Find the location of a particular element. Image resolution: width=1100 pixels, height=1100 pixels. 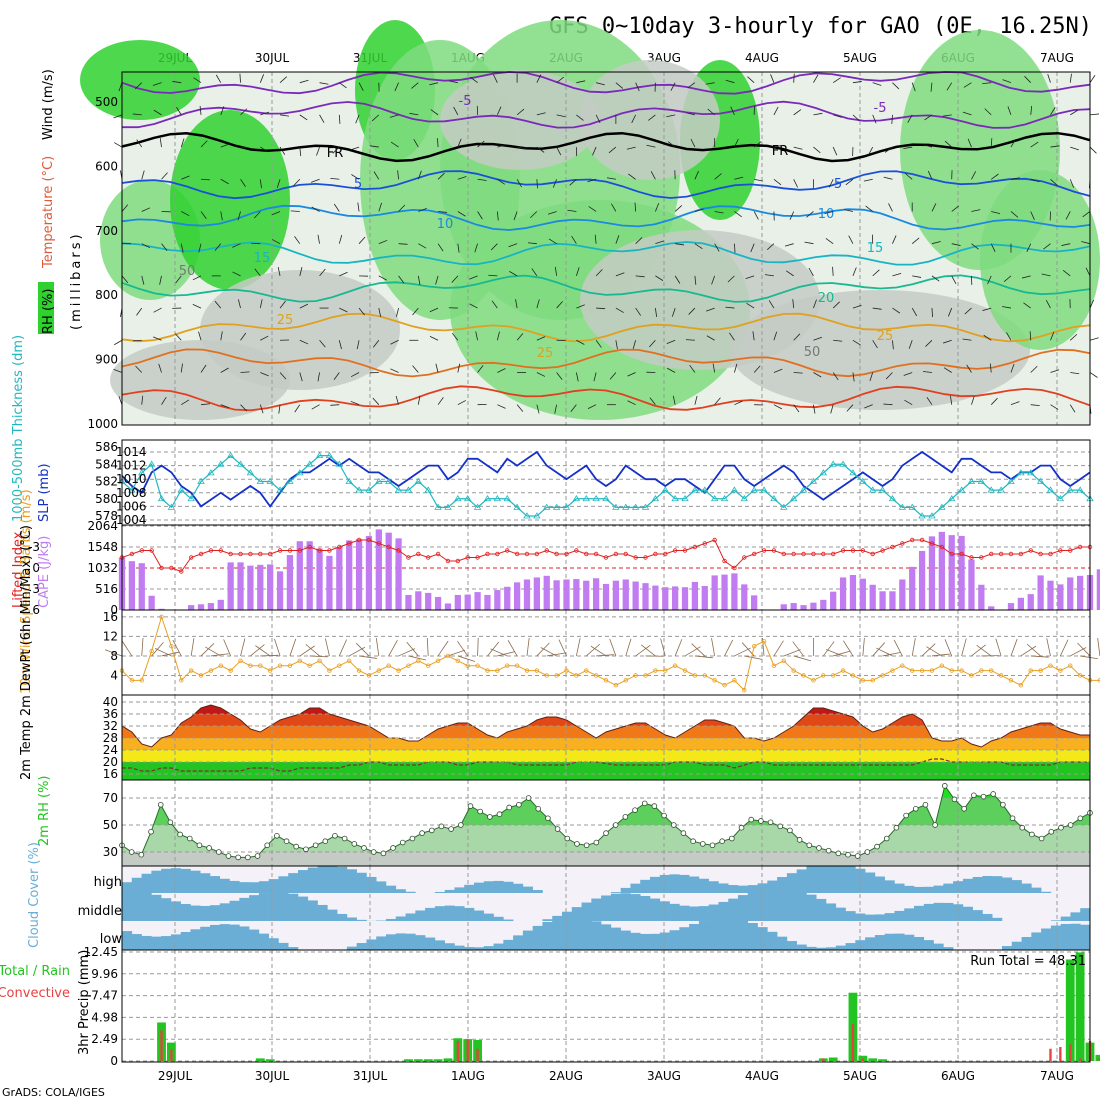

isotherm-line is located at coordinates (606, 288).